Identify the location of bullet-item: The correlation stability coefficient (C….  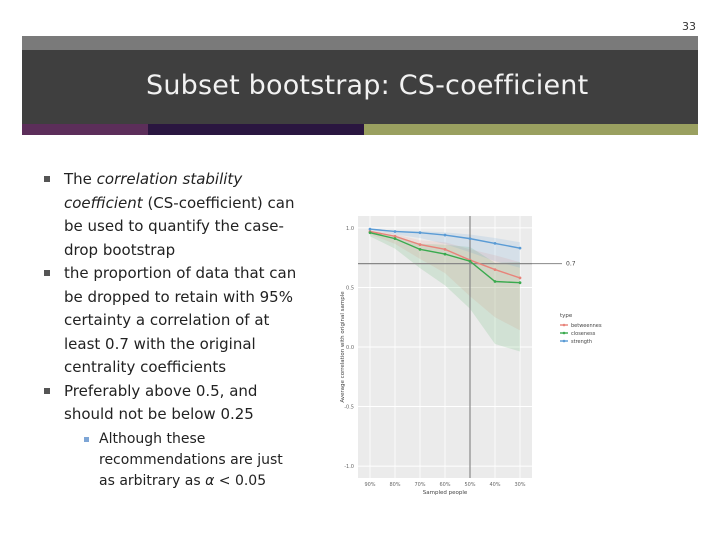
(170, 215).